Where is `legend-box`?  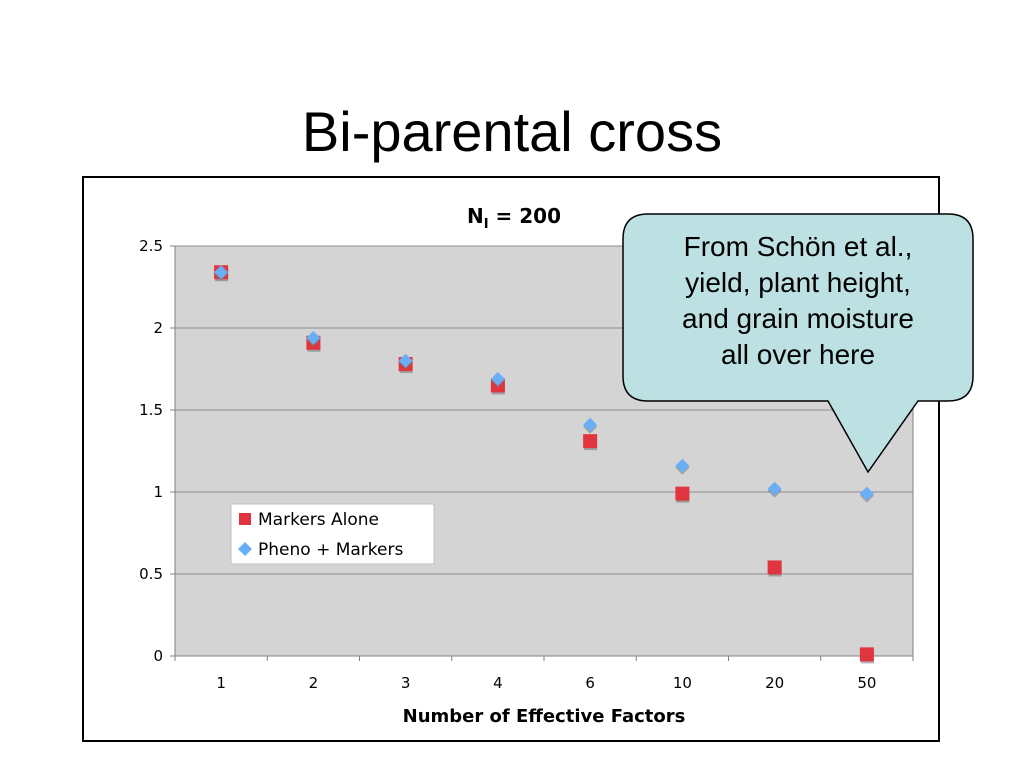
legend-box is located at coordinates (332, 534).